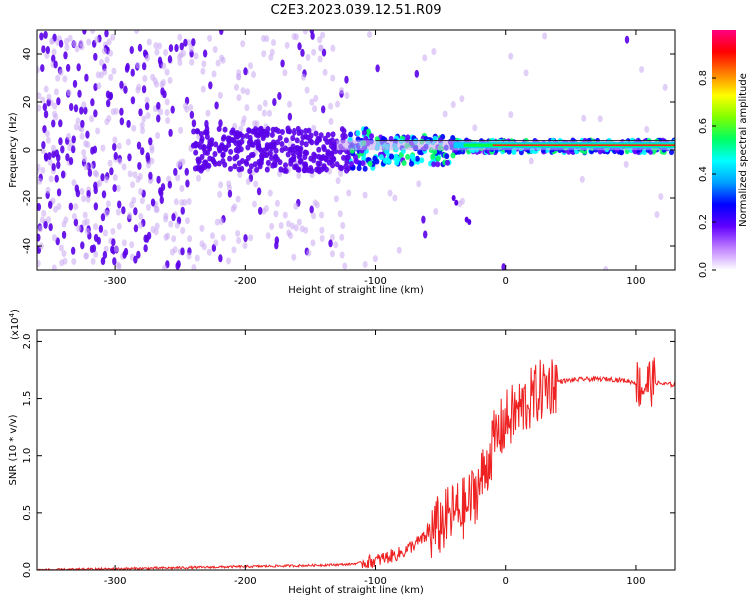 This screenshot has width=750, height=600. I want to click on colorbar-gradient, so click(724, 150).